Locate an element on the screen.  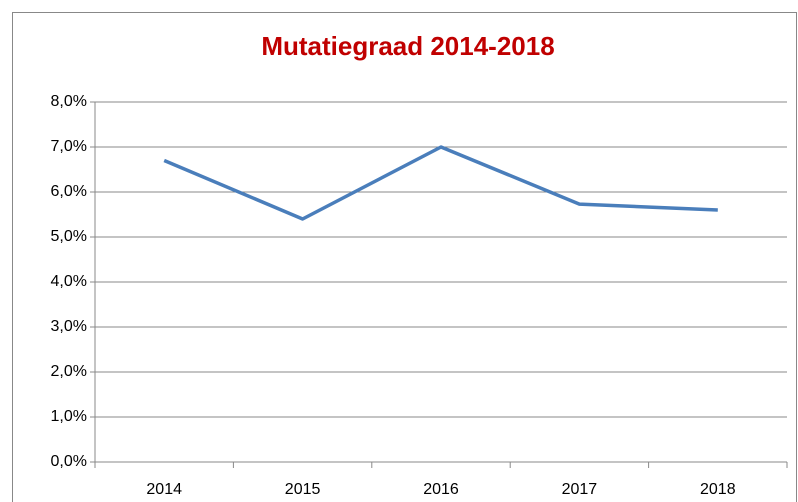
chart-title: Mutatiegraad 2014-2018 is located at coordinates (407, 46).